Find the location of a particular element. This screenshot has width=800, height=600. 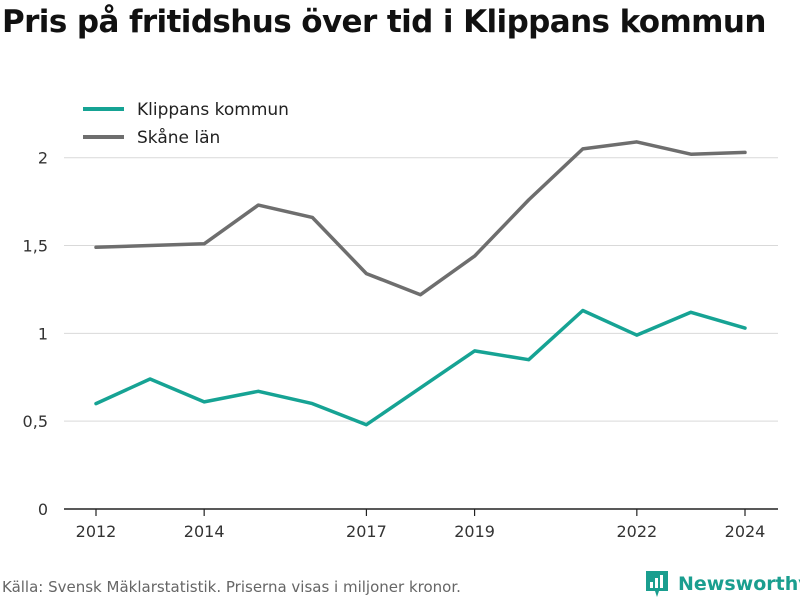

x-tick-labels: 2012 2014 2017 2019 2022 2024 is located at coordinates (421, 531).